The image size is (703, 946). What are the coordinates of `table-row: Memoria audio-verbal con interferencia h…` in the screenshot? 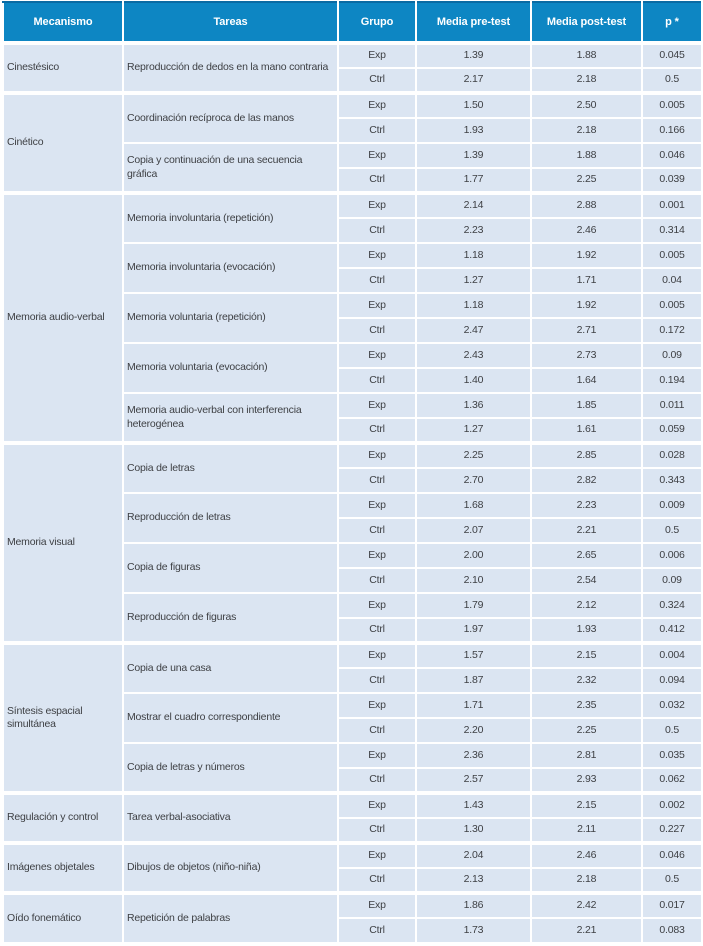 It's located at (353, 418).